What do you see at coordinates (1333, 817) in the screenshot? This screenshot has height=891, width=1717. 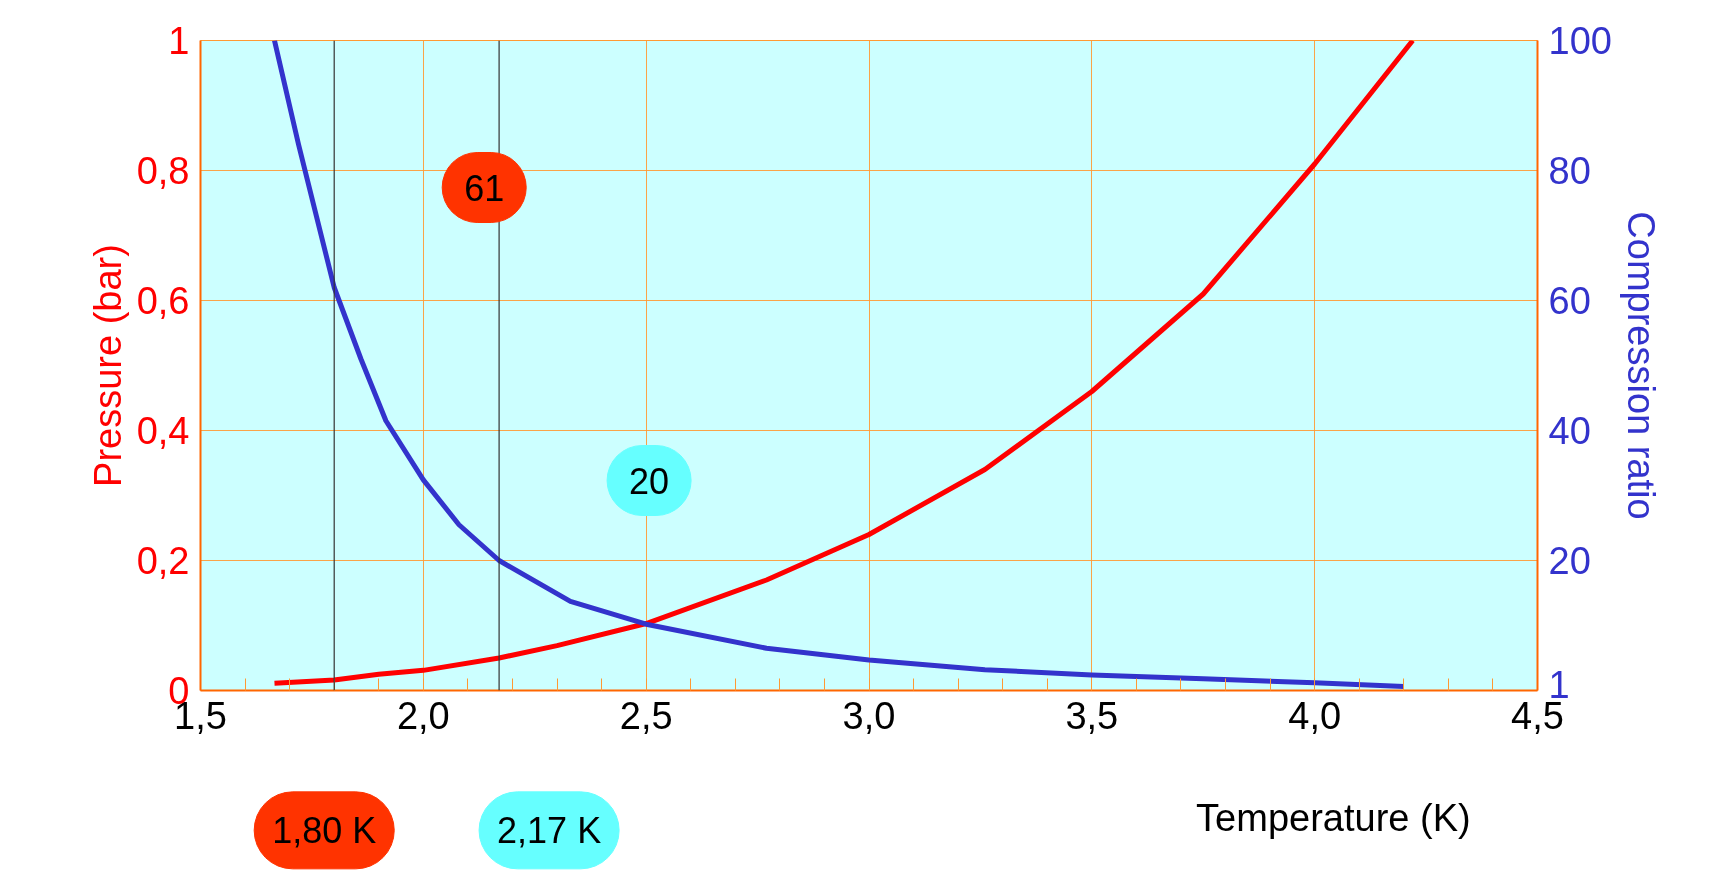 I see `x-axis-title: Temperature (K)` at bounding box center [1333, 817].